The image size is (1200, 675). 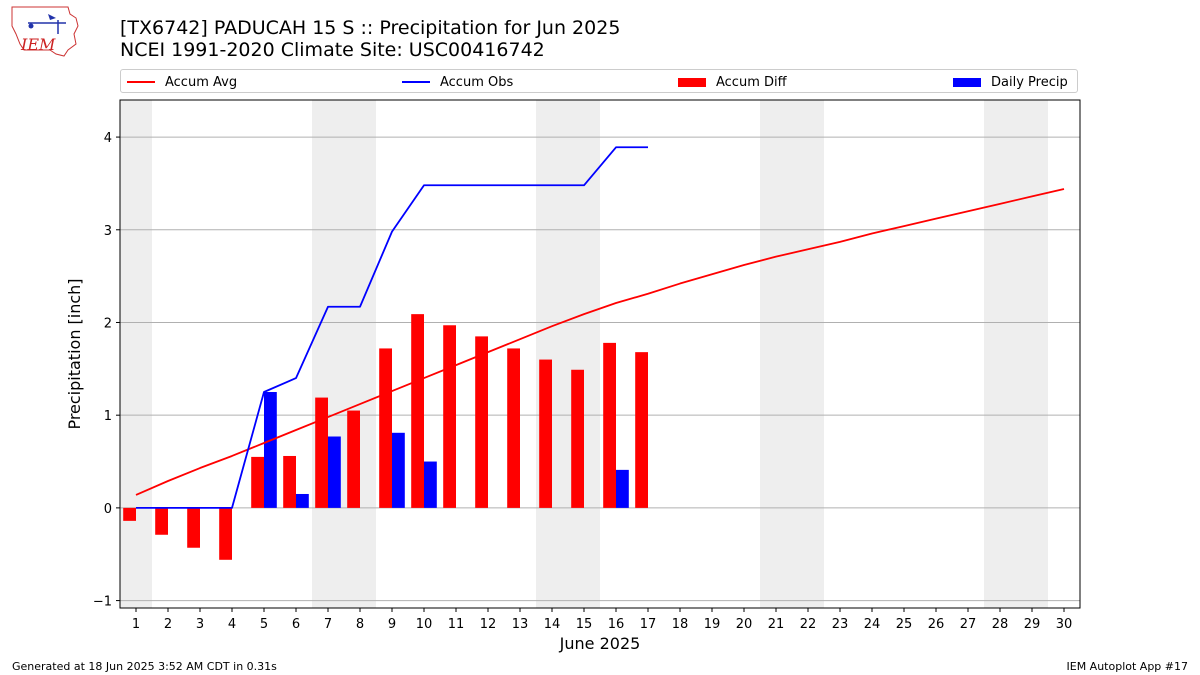 I want to click on x-tick-label: 20, so click(x=744, y=624).